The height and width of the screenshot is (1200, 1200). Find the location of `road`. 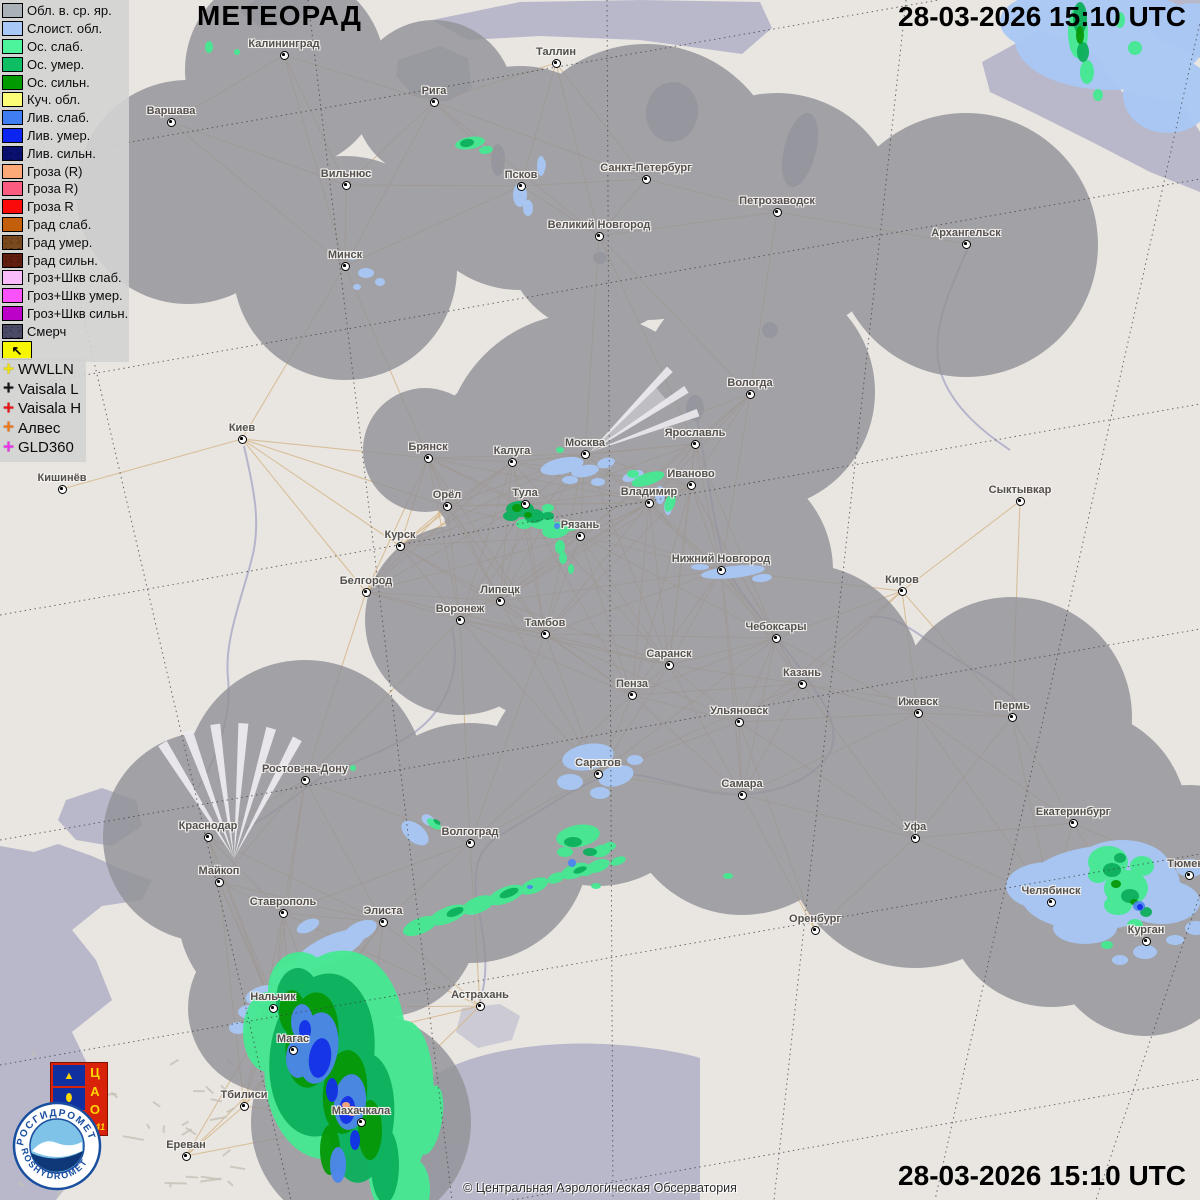

road is located at coordinates (961, 546).